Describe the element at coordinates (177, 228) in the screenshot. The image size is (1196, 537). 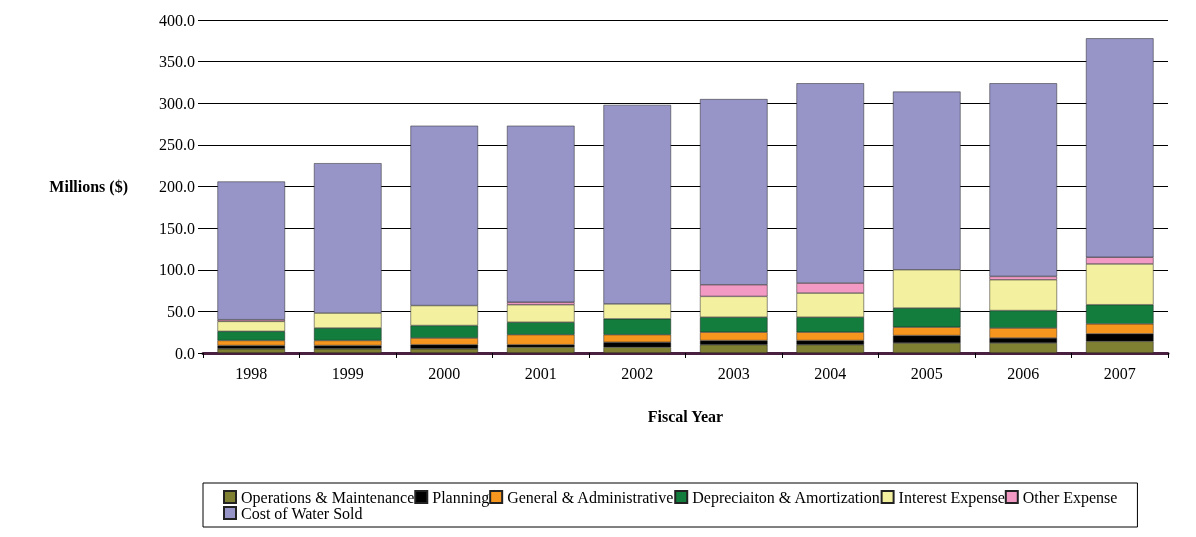
I see `y-tick-label: 150.0` at that location.